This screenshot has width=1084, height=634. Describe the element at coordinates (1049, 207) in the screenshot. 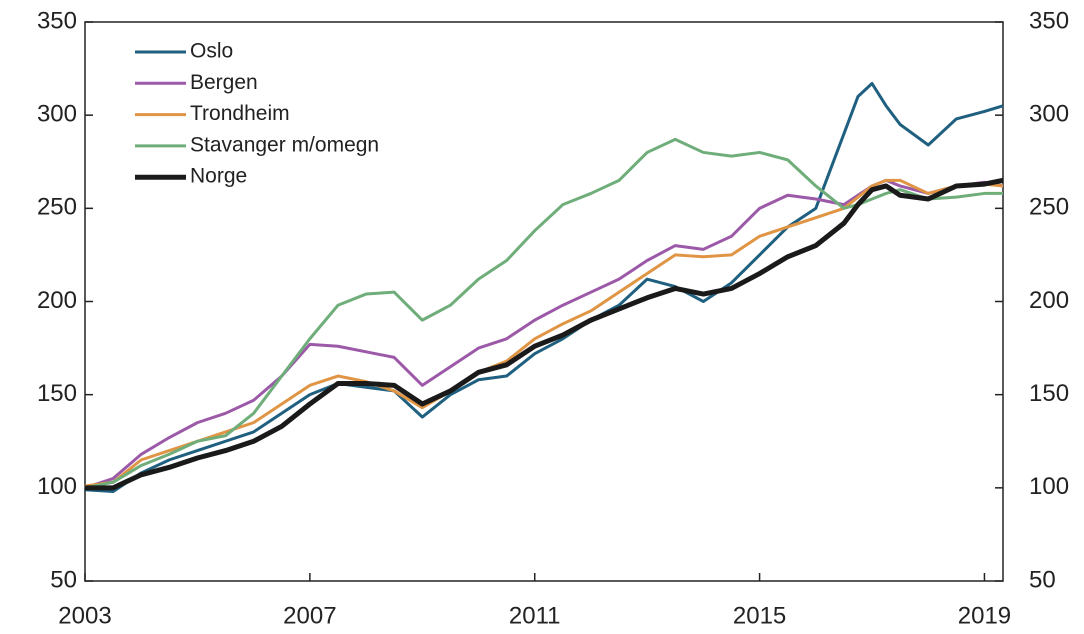

I see `y2-tick-label: 250` at that location.